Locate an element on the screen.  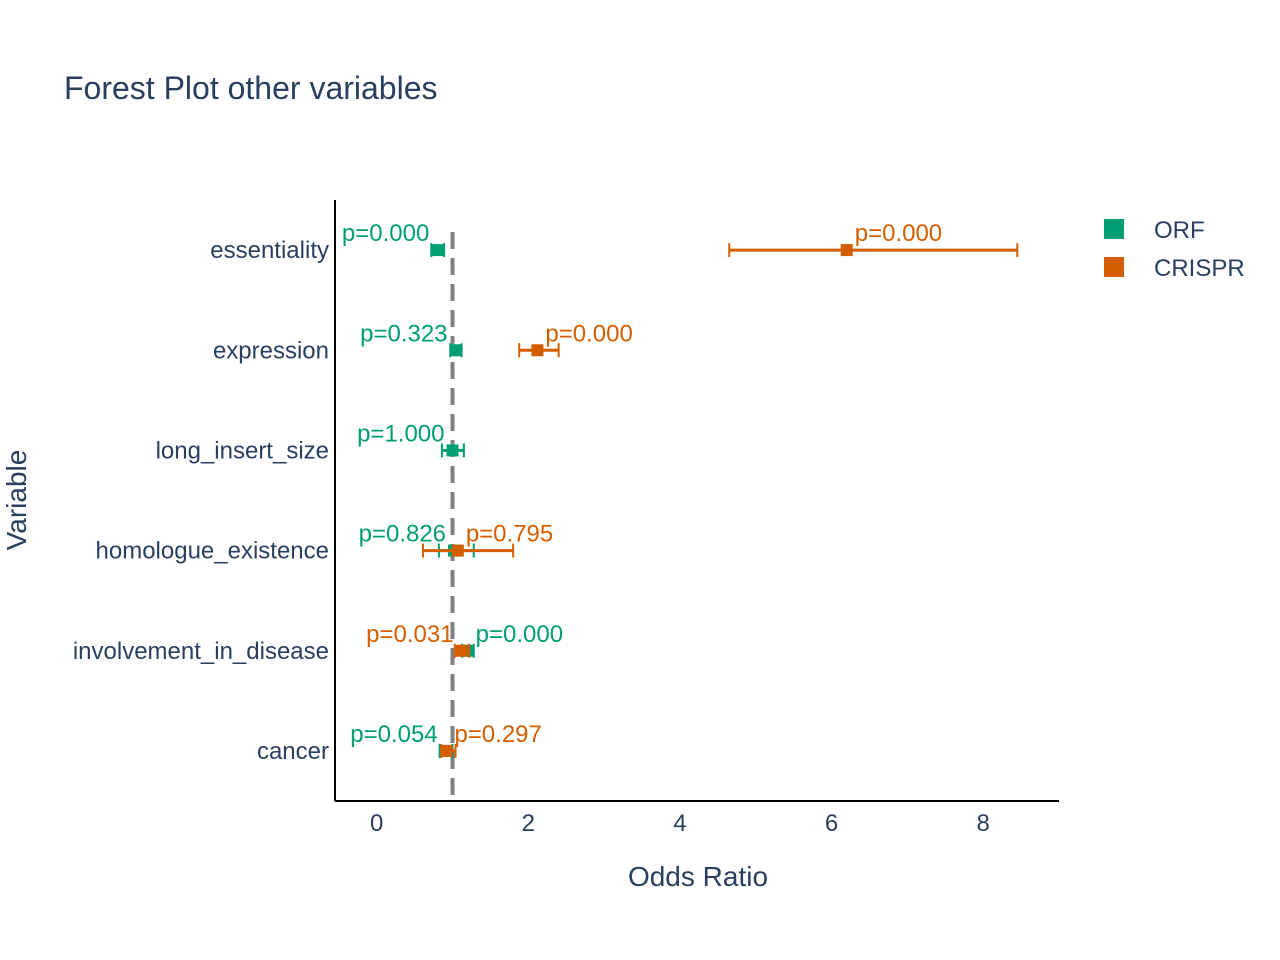
y-tick-label: expression is located at coordinates (271, 350).